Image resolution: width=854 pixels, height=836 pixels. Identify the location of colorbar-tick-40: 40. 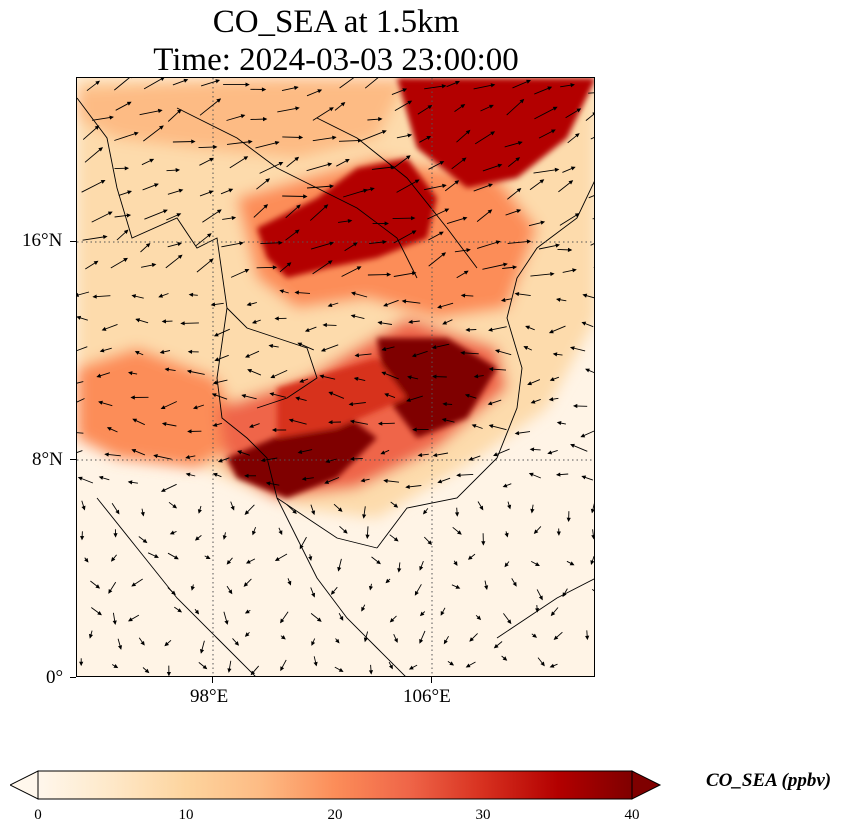
(632, 815).